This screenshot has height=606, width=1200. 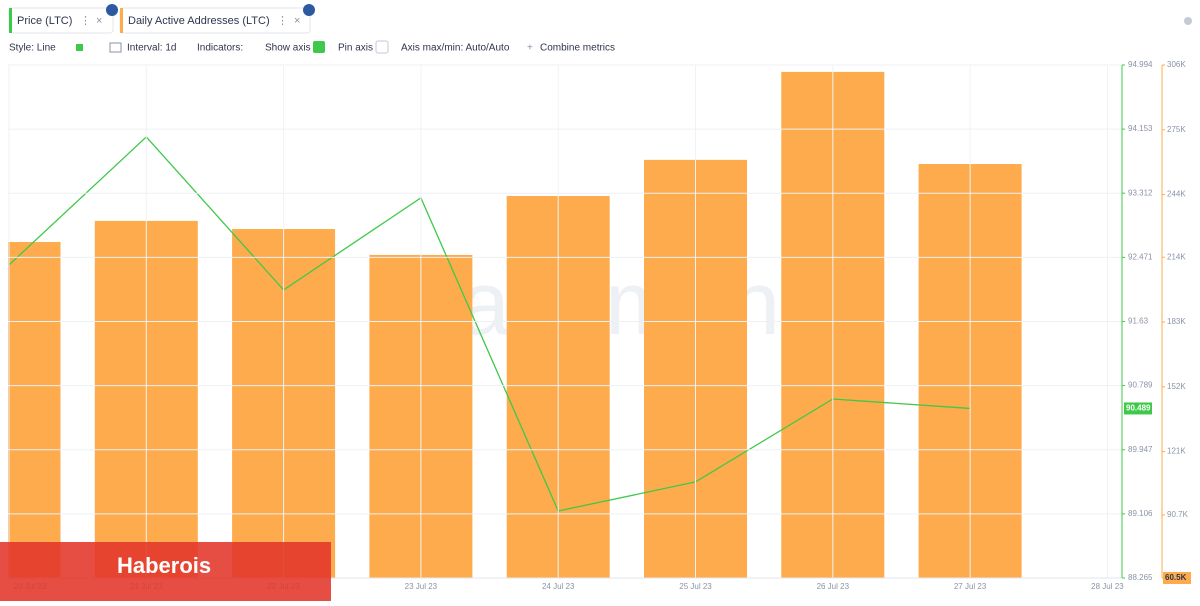 What do you see at coordinates (1188, 21) in the screenshot?
I see `settings-dot` at bounding box center [1188, 21].